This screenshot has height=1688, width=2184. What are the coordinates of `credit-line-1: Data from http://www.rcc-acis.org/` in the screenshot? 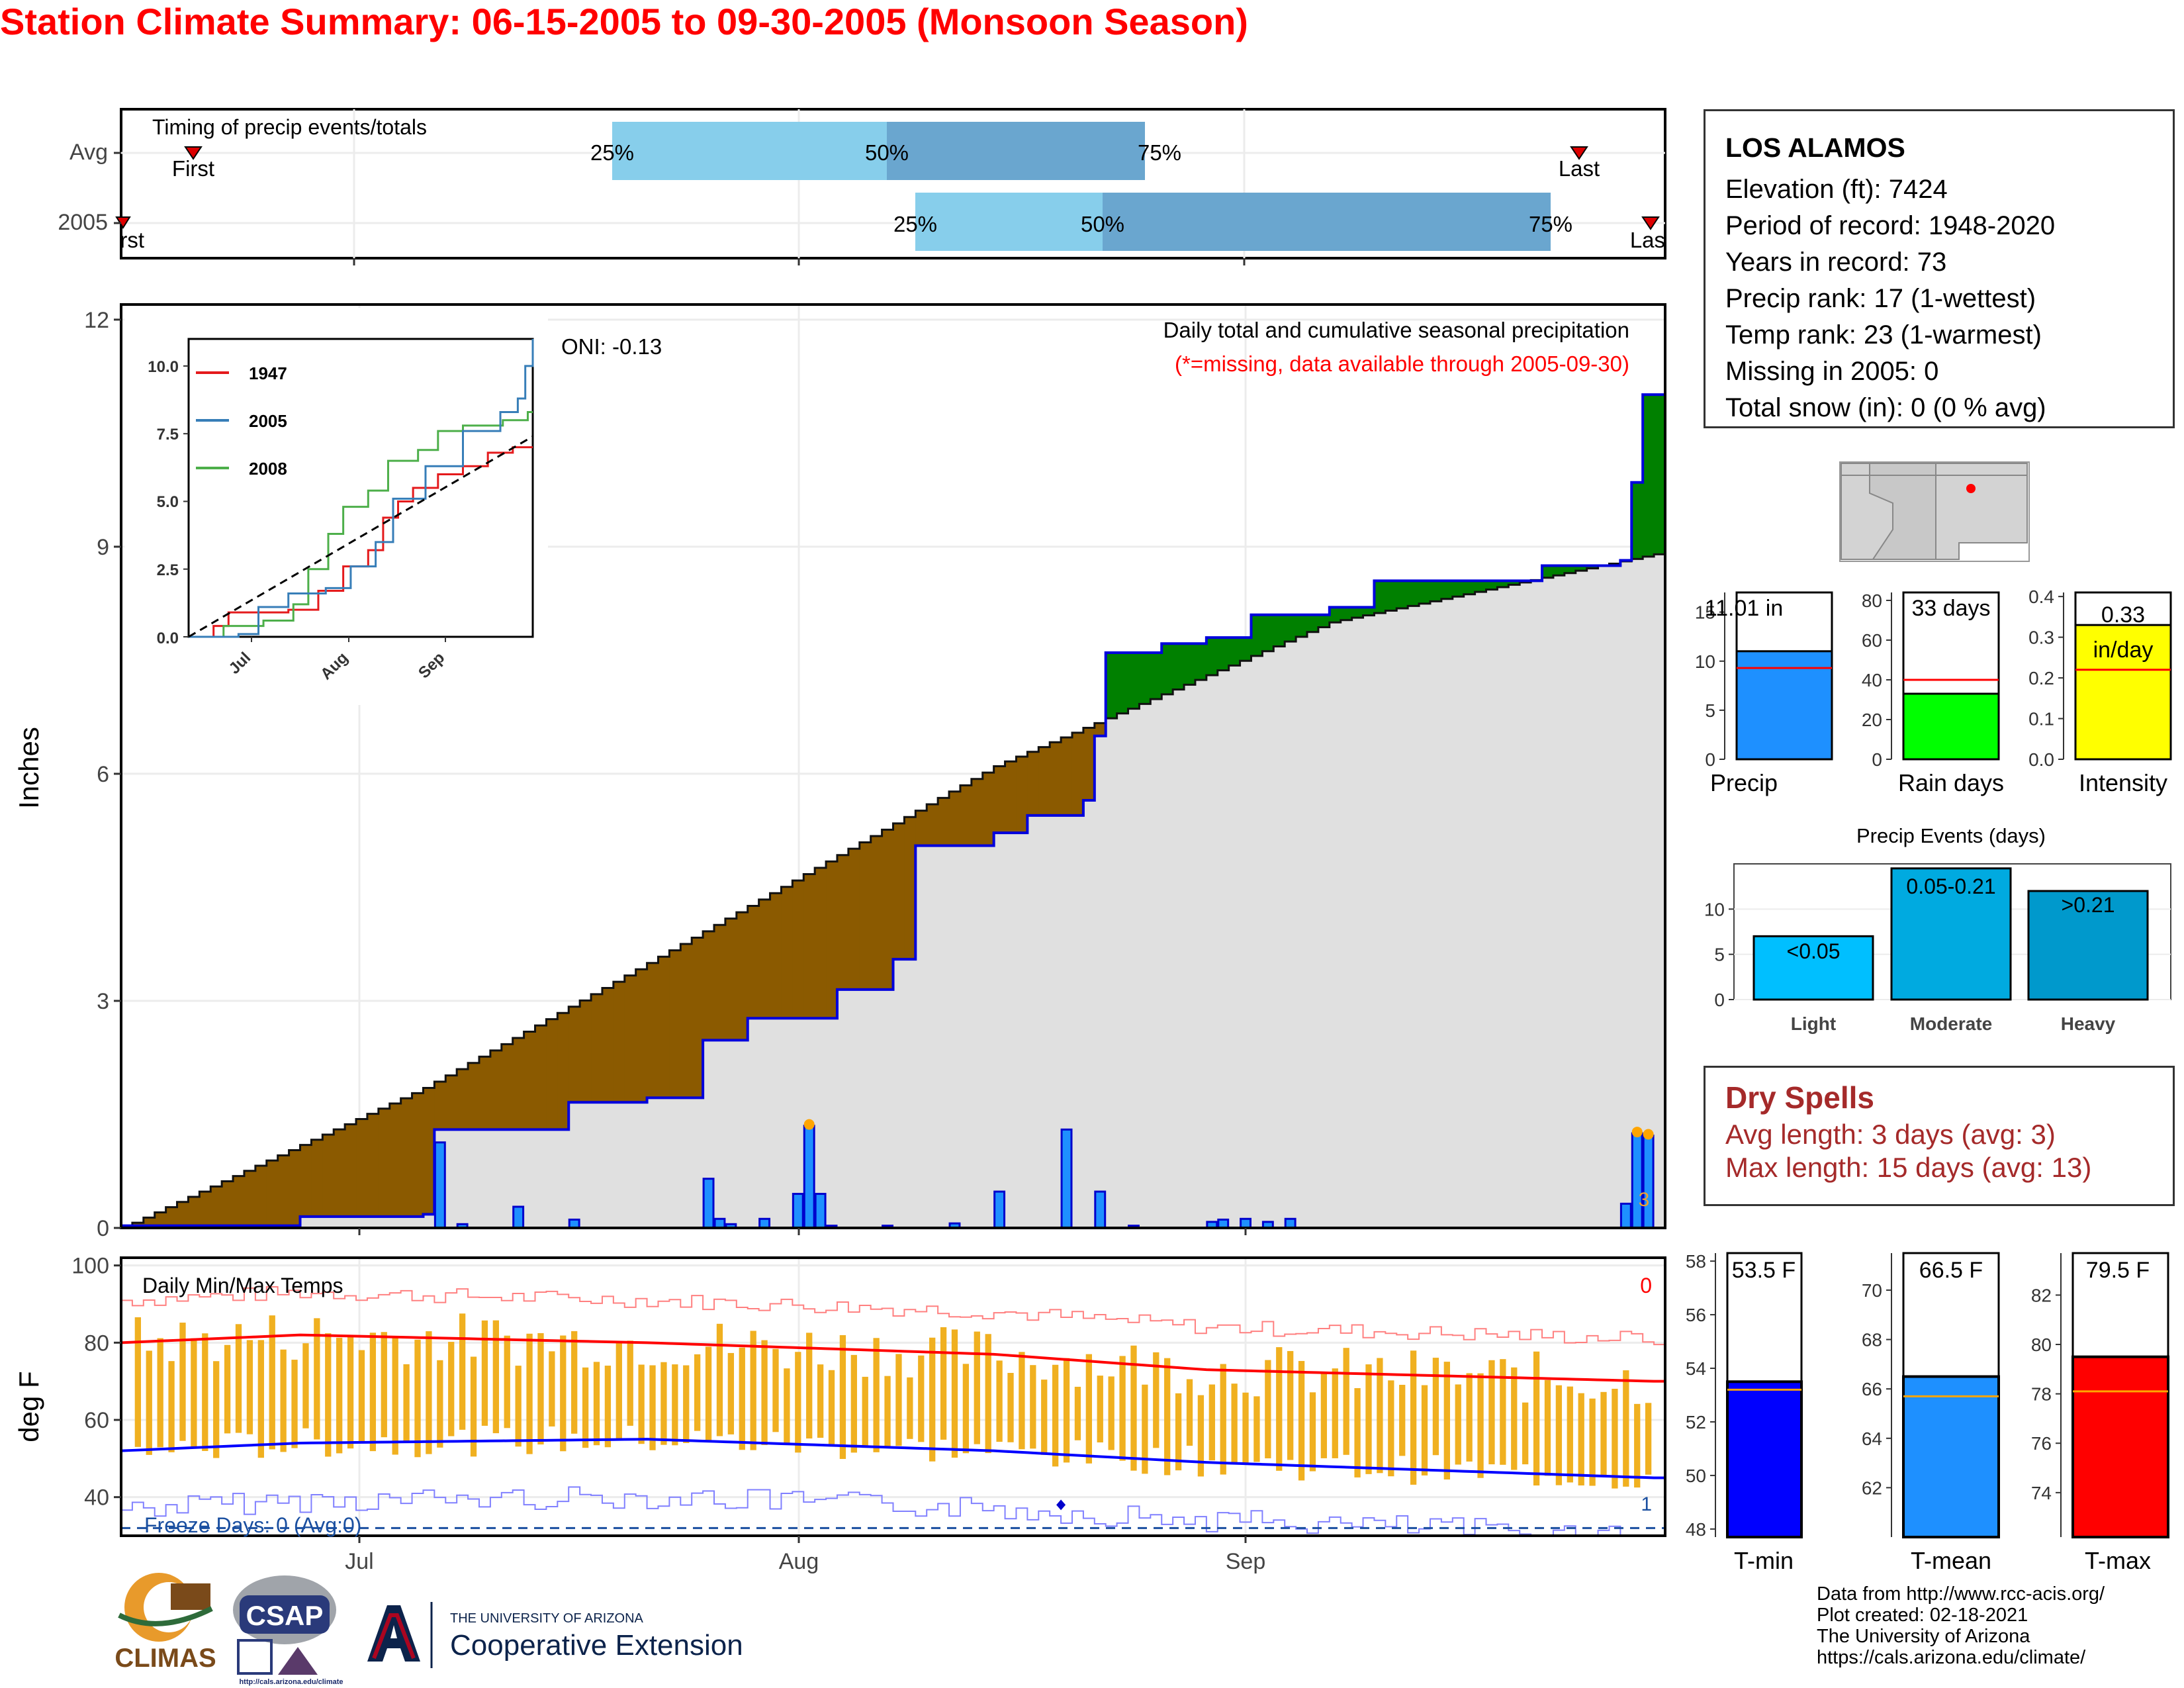 It's located at (1961, 1594).